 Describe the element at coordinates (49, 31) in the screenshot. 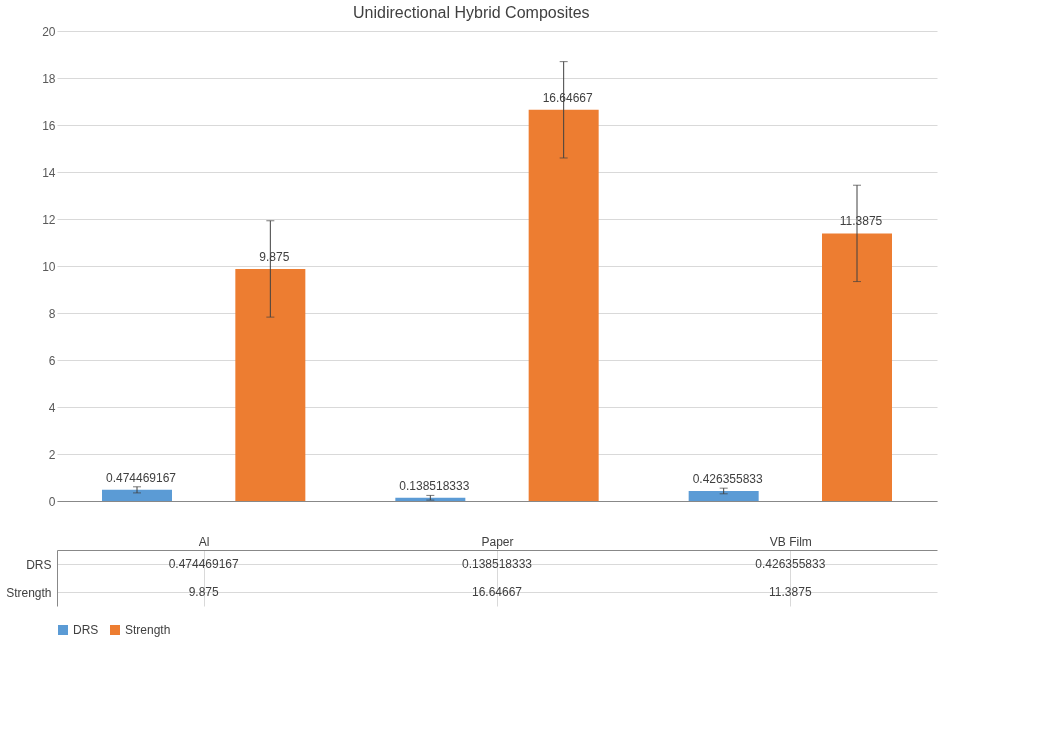

I see `y-tick-label: 20` at that location.